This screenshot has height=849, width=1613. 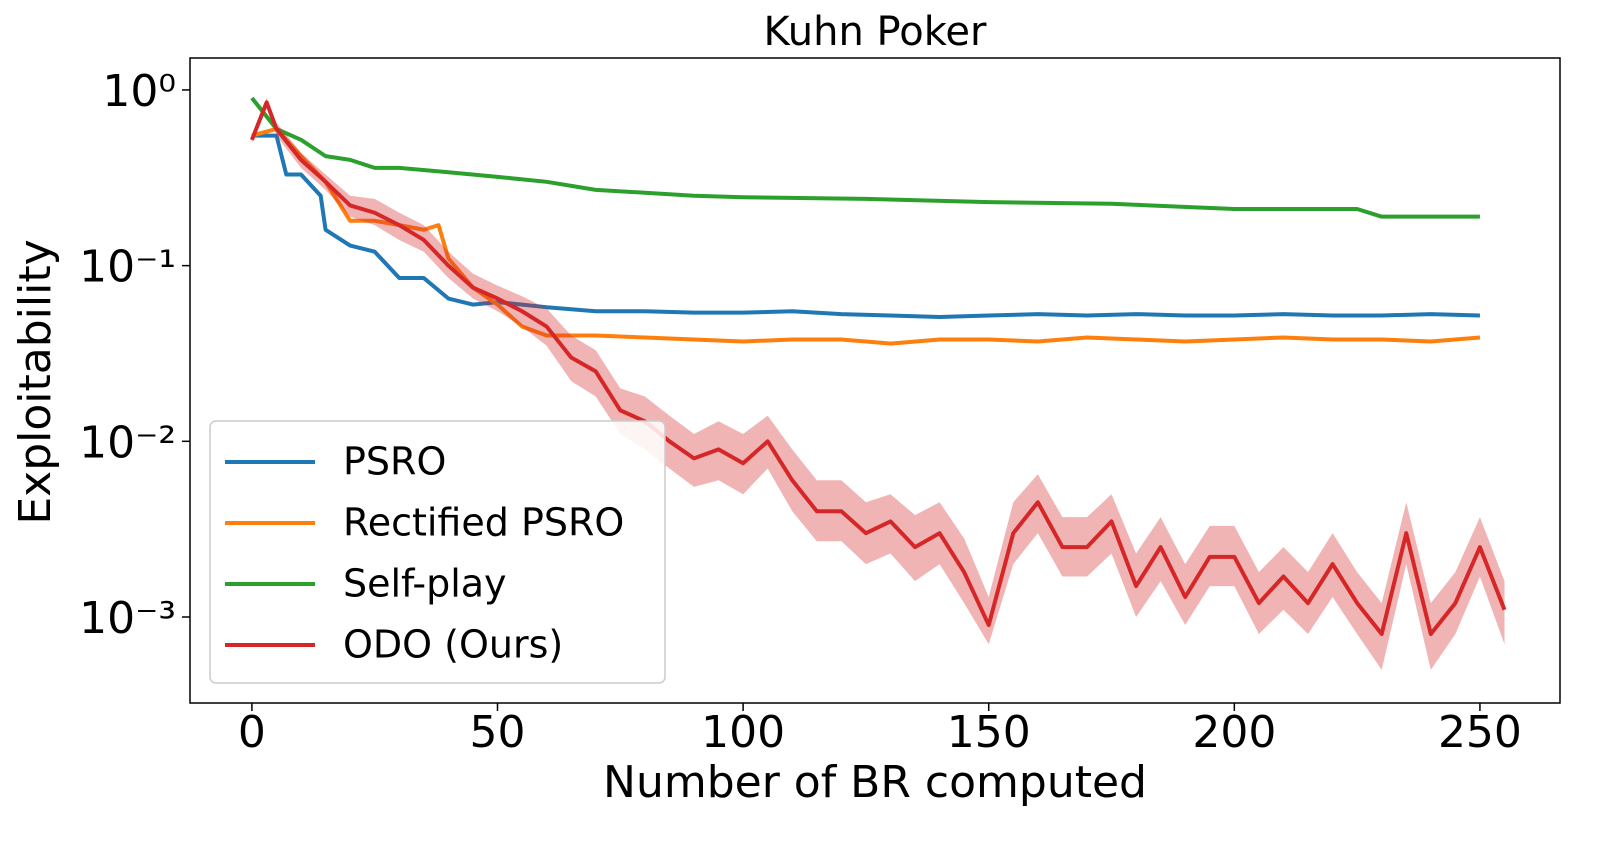 What do you see at coordinates (252, 732) in the screenshot?
I see `x-tick-label: 0` at bounding box center [252, 732].